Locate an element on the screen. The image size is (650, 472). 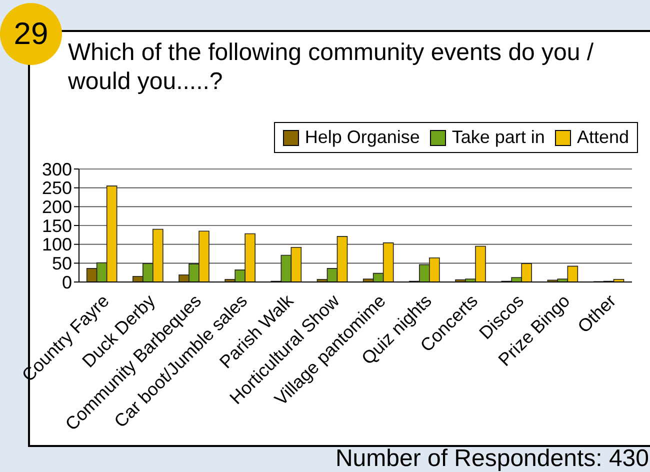
text: 29 is located at coordinates (31, 34).